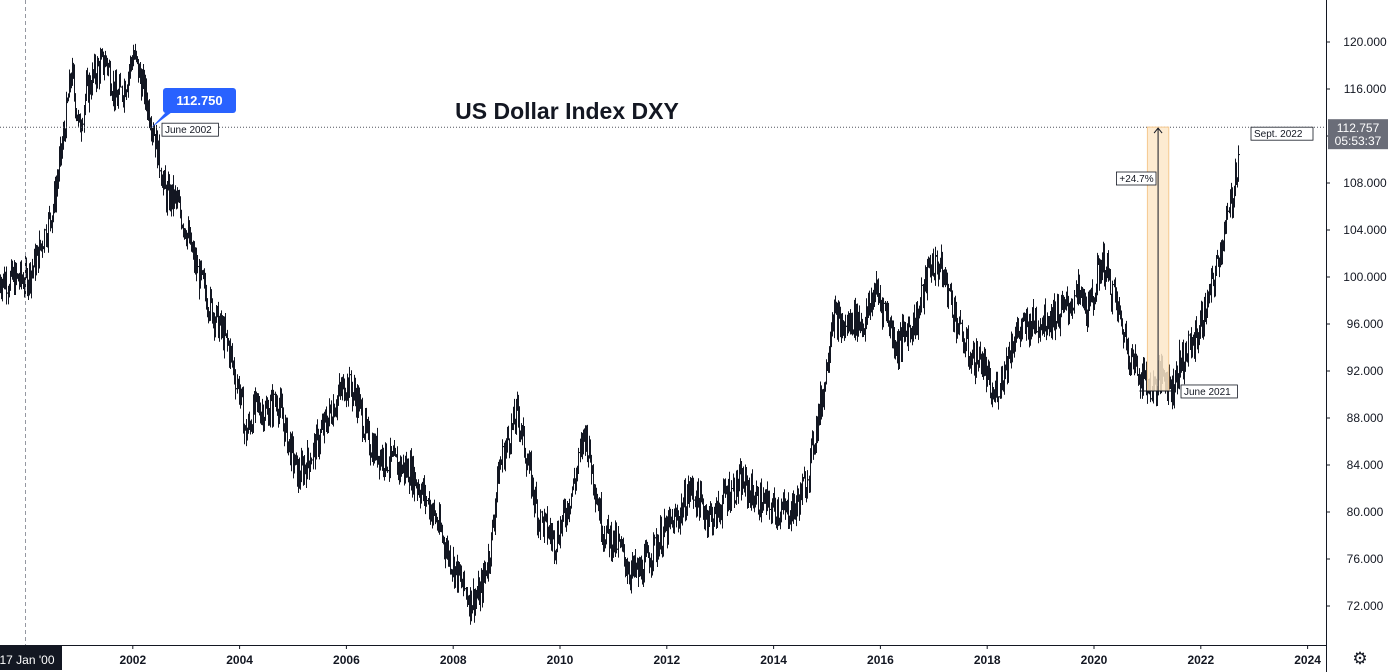  What do you see at coordinates (132, 660) in the screenshot?
I see `x-tick-label: 2002` at bounding box center [132, 660].